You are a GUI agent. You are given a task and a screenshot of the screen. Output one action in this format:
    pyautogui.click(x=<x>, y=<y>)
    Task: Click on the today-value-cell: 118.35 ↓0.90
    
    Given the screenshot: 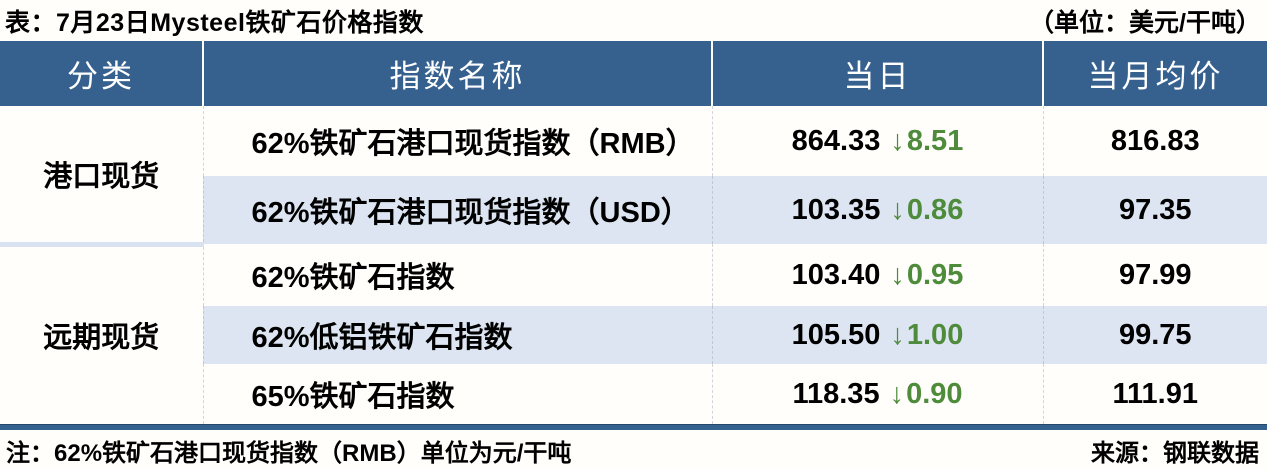 What is the action you would take?
    pyautogui.click(x=877, y=394)
    